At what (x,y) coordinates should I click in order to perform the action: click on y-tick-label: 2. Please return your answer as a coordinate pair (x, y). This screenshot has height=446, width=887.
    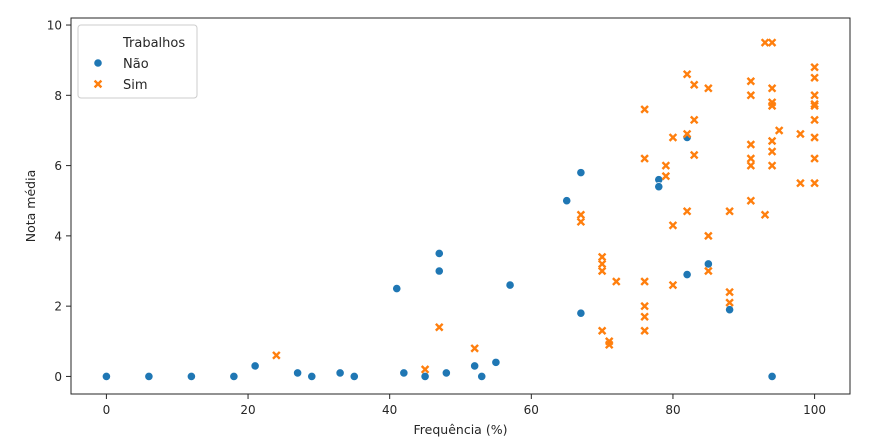
    Looking at the image, I should click on (58, 307).